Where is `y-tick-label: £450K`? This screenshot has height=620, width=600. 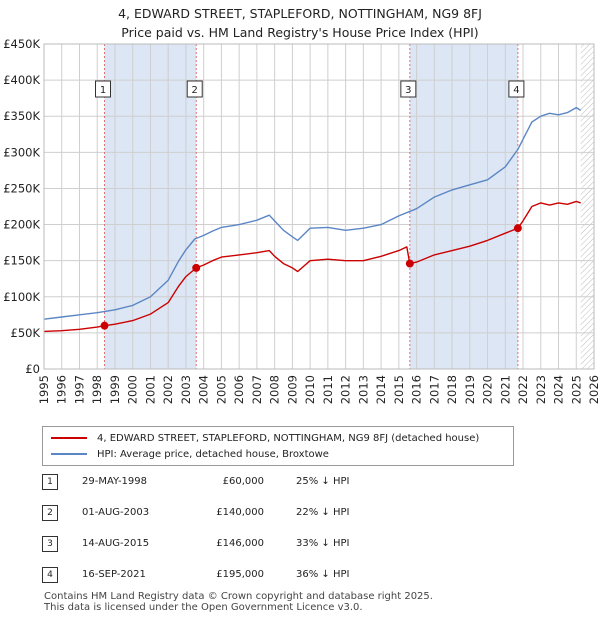
y-tick-label: £450K is located at coordinates (21, 44).